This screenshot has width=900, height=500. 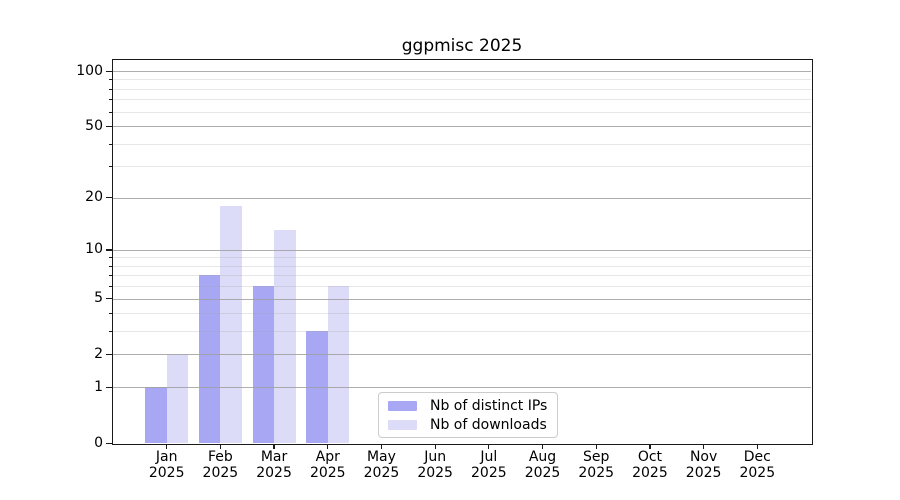 I want to click on x-tick-label: Jun 2025, so click(x=435, y=465).